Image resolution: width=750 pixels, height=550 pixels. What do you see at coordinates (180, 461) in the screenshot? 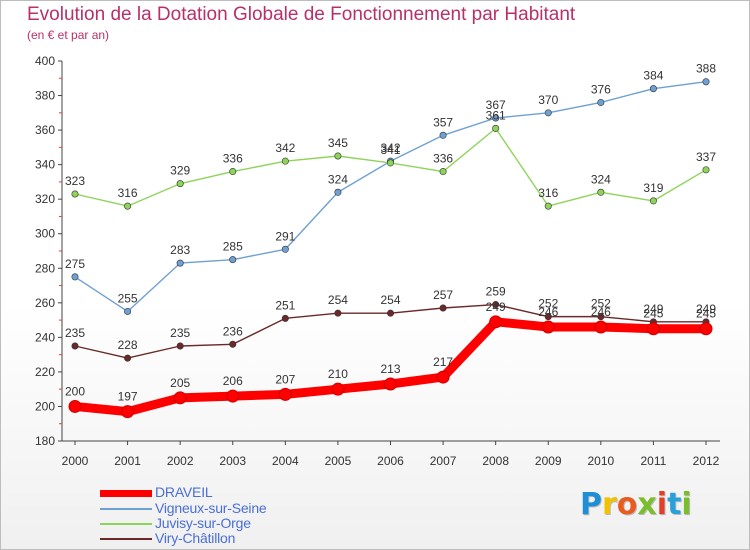
I see `x-tick-label: 2002` at bounding box center [180, 461].